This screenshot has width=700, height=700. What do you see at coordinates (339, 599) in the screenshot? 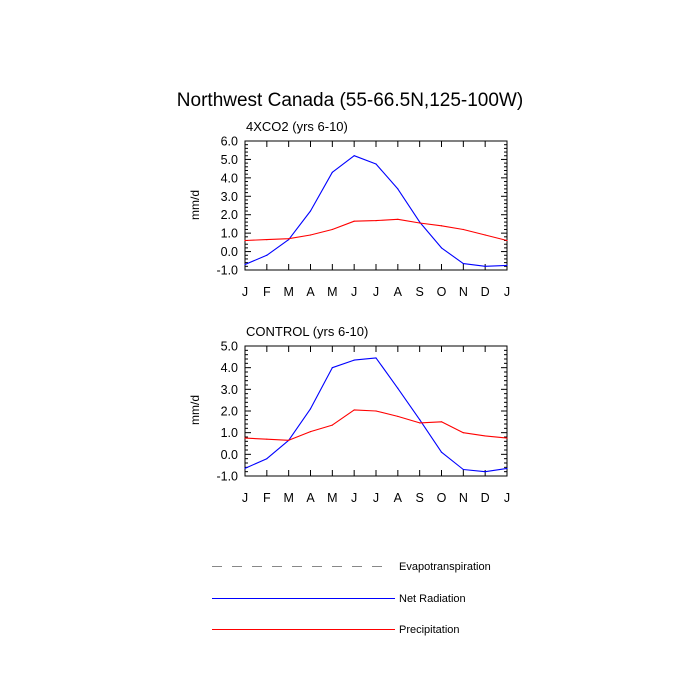
I see `legend-item-net-radiation: Net Radiation` at bounding box center [339, 599].